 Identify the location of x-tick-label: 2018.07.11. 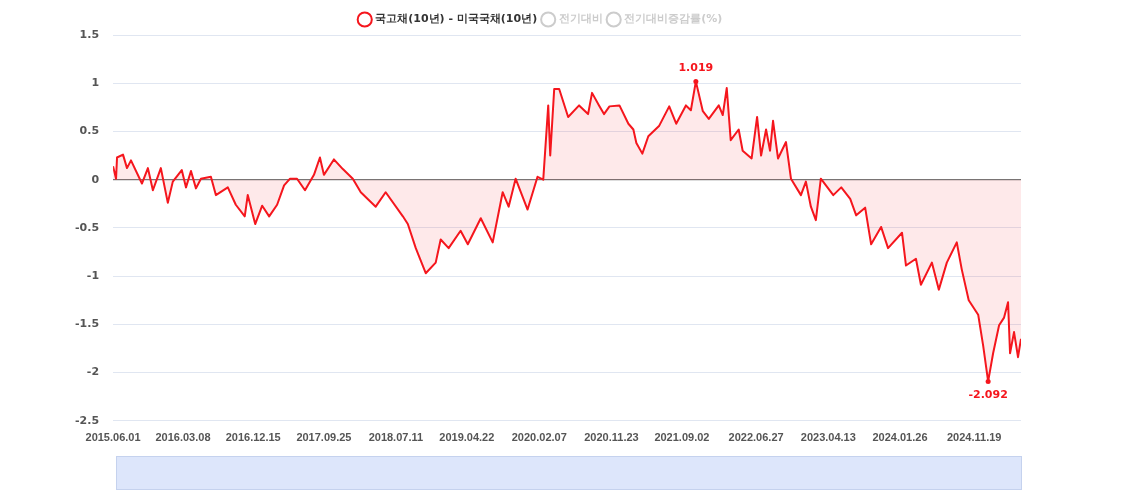
(396, 437).